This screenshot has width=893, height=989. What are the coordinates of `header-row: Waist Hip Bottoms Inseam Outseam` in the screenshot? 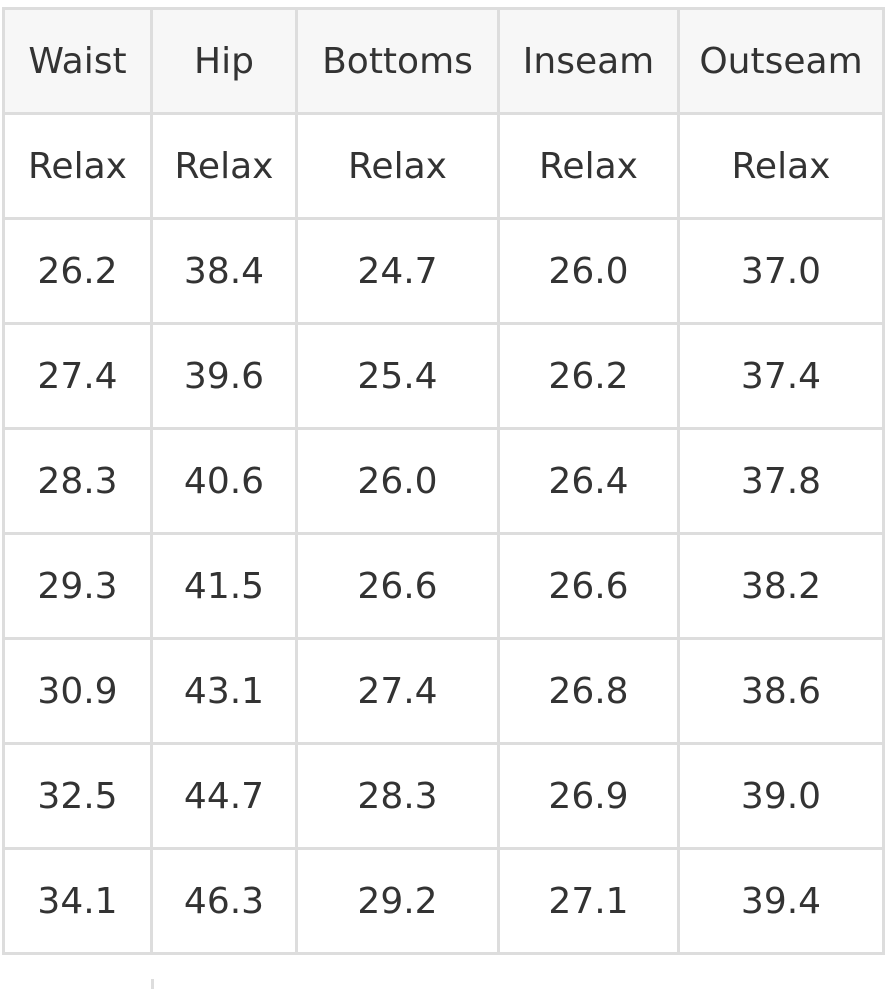 It's located at (443, 61).